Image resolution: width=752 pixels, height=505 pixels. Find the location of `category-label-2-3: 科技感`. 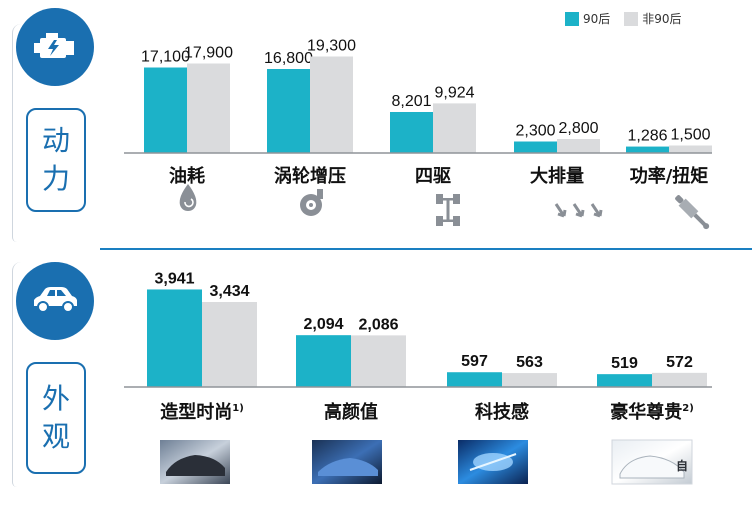

category-label-2-3: 科技感 is located at coordinates (502, 412).